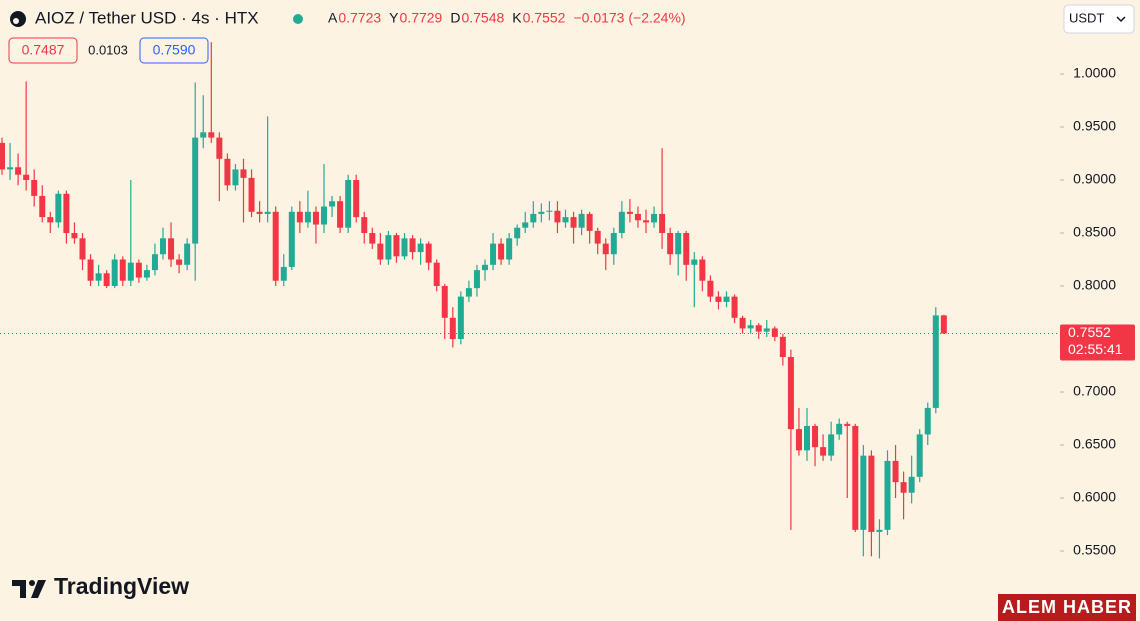  Describe the element at coordinates (43, 50) in the screenshot. I see `bid-box` at that location.